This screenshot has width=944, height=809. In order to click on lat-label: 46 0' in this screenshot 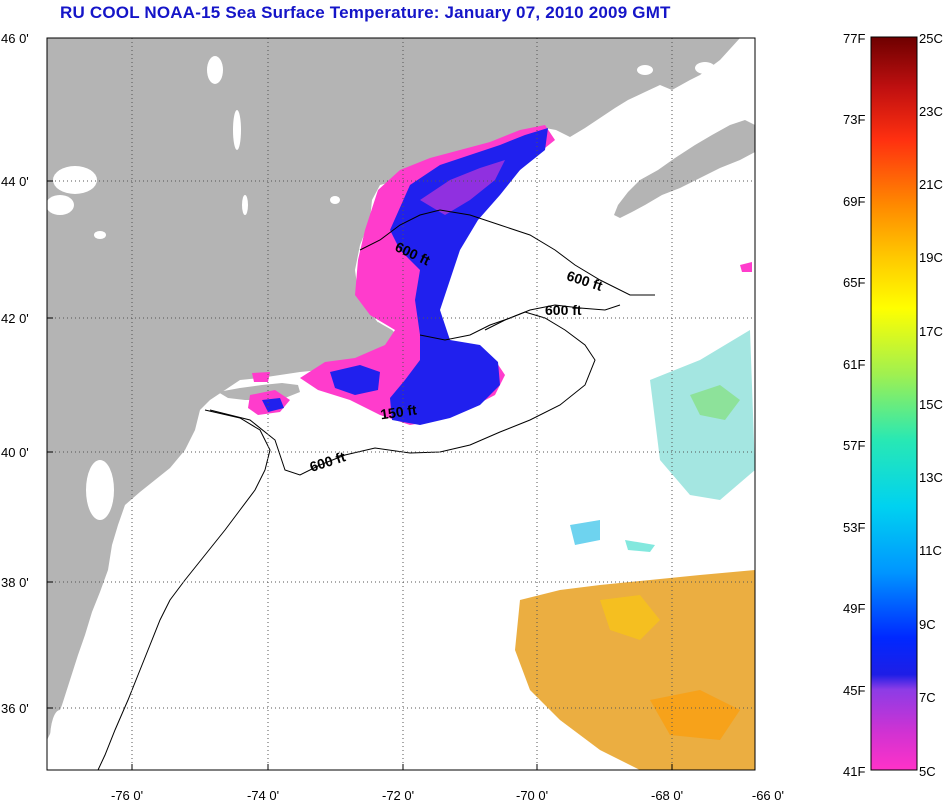, I will do `click(15, 38)`.